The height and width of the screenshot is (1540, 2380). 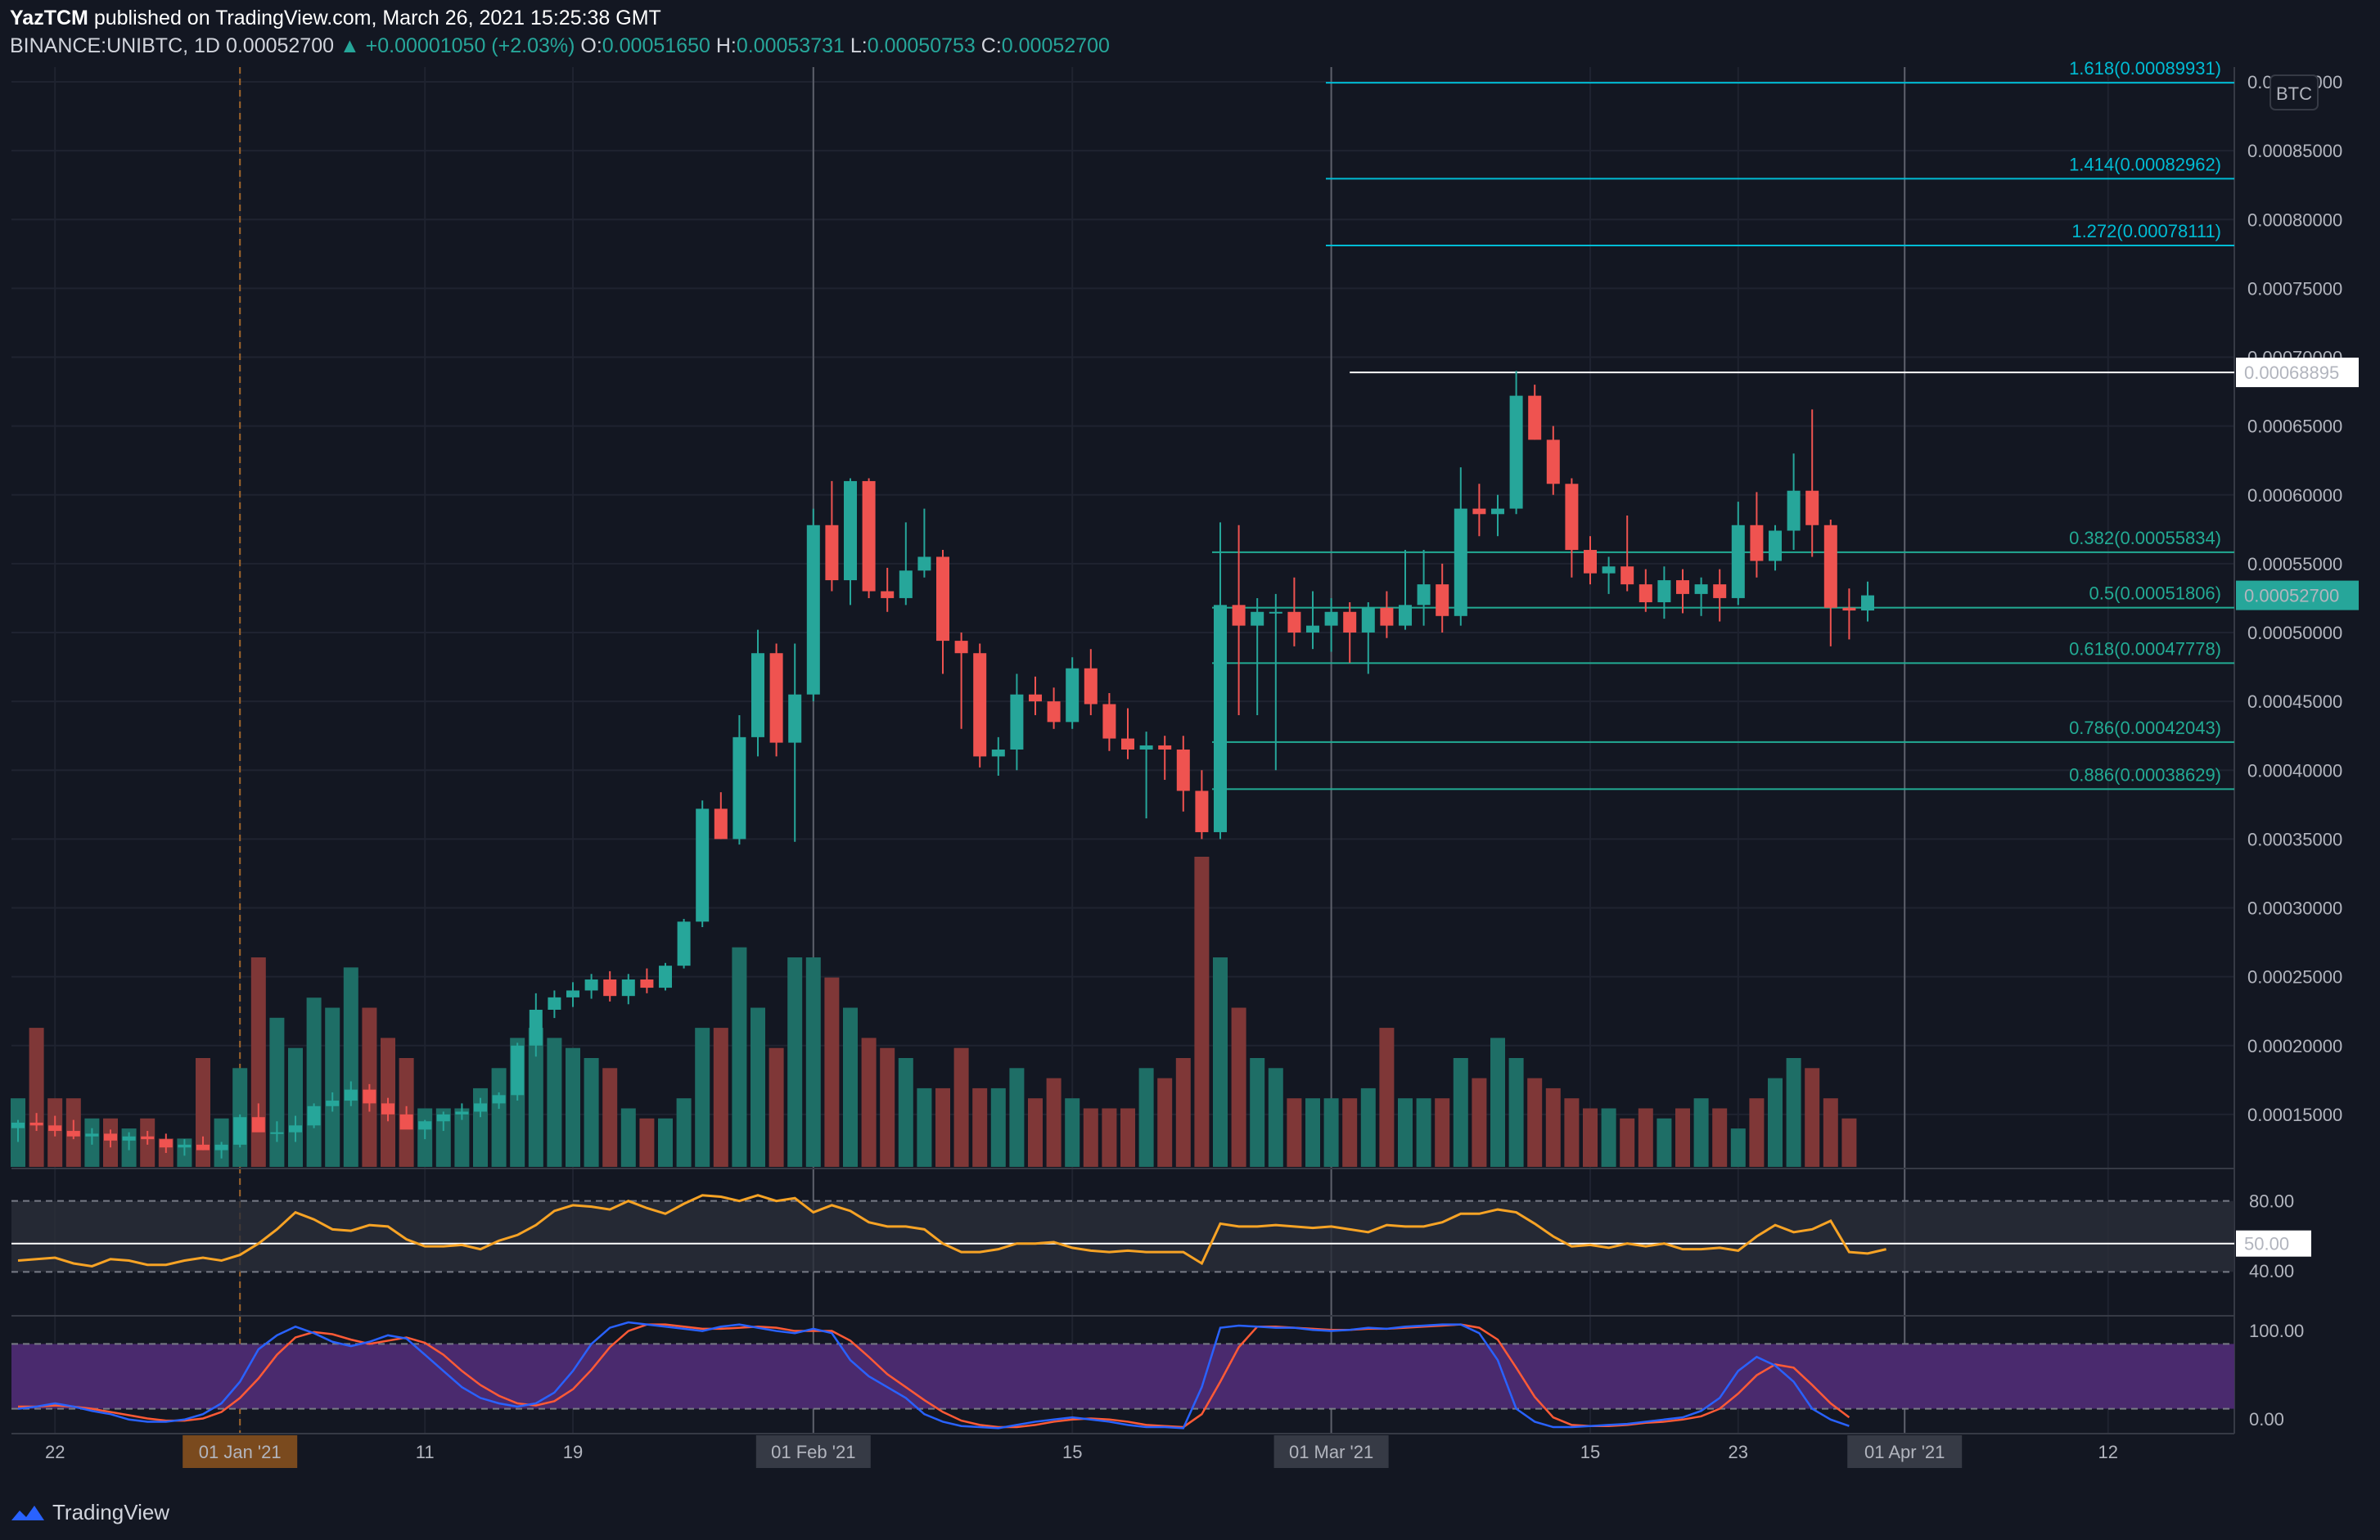 What do you see at coordinates (2276, 1331) in the screenshot?
I see `stoch-level-label: 100.00` at bounding box center [2276, 1331].